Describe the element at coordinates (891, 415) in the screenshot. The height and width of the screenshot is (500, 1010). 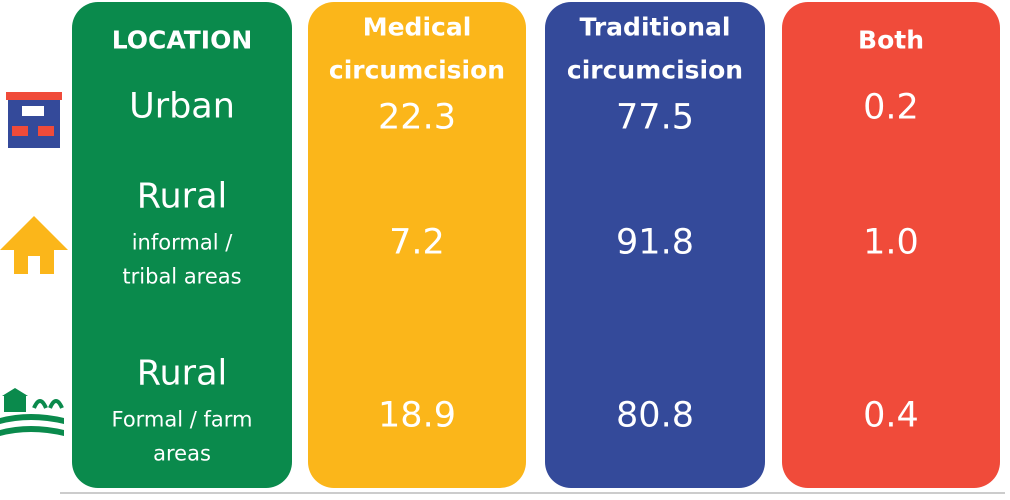
I see `cell-value: 0.4` at that location.